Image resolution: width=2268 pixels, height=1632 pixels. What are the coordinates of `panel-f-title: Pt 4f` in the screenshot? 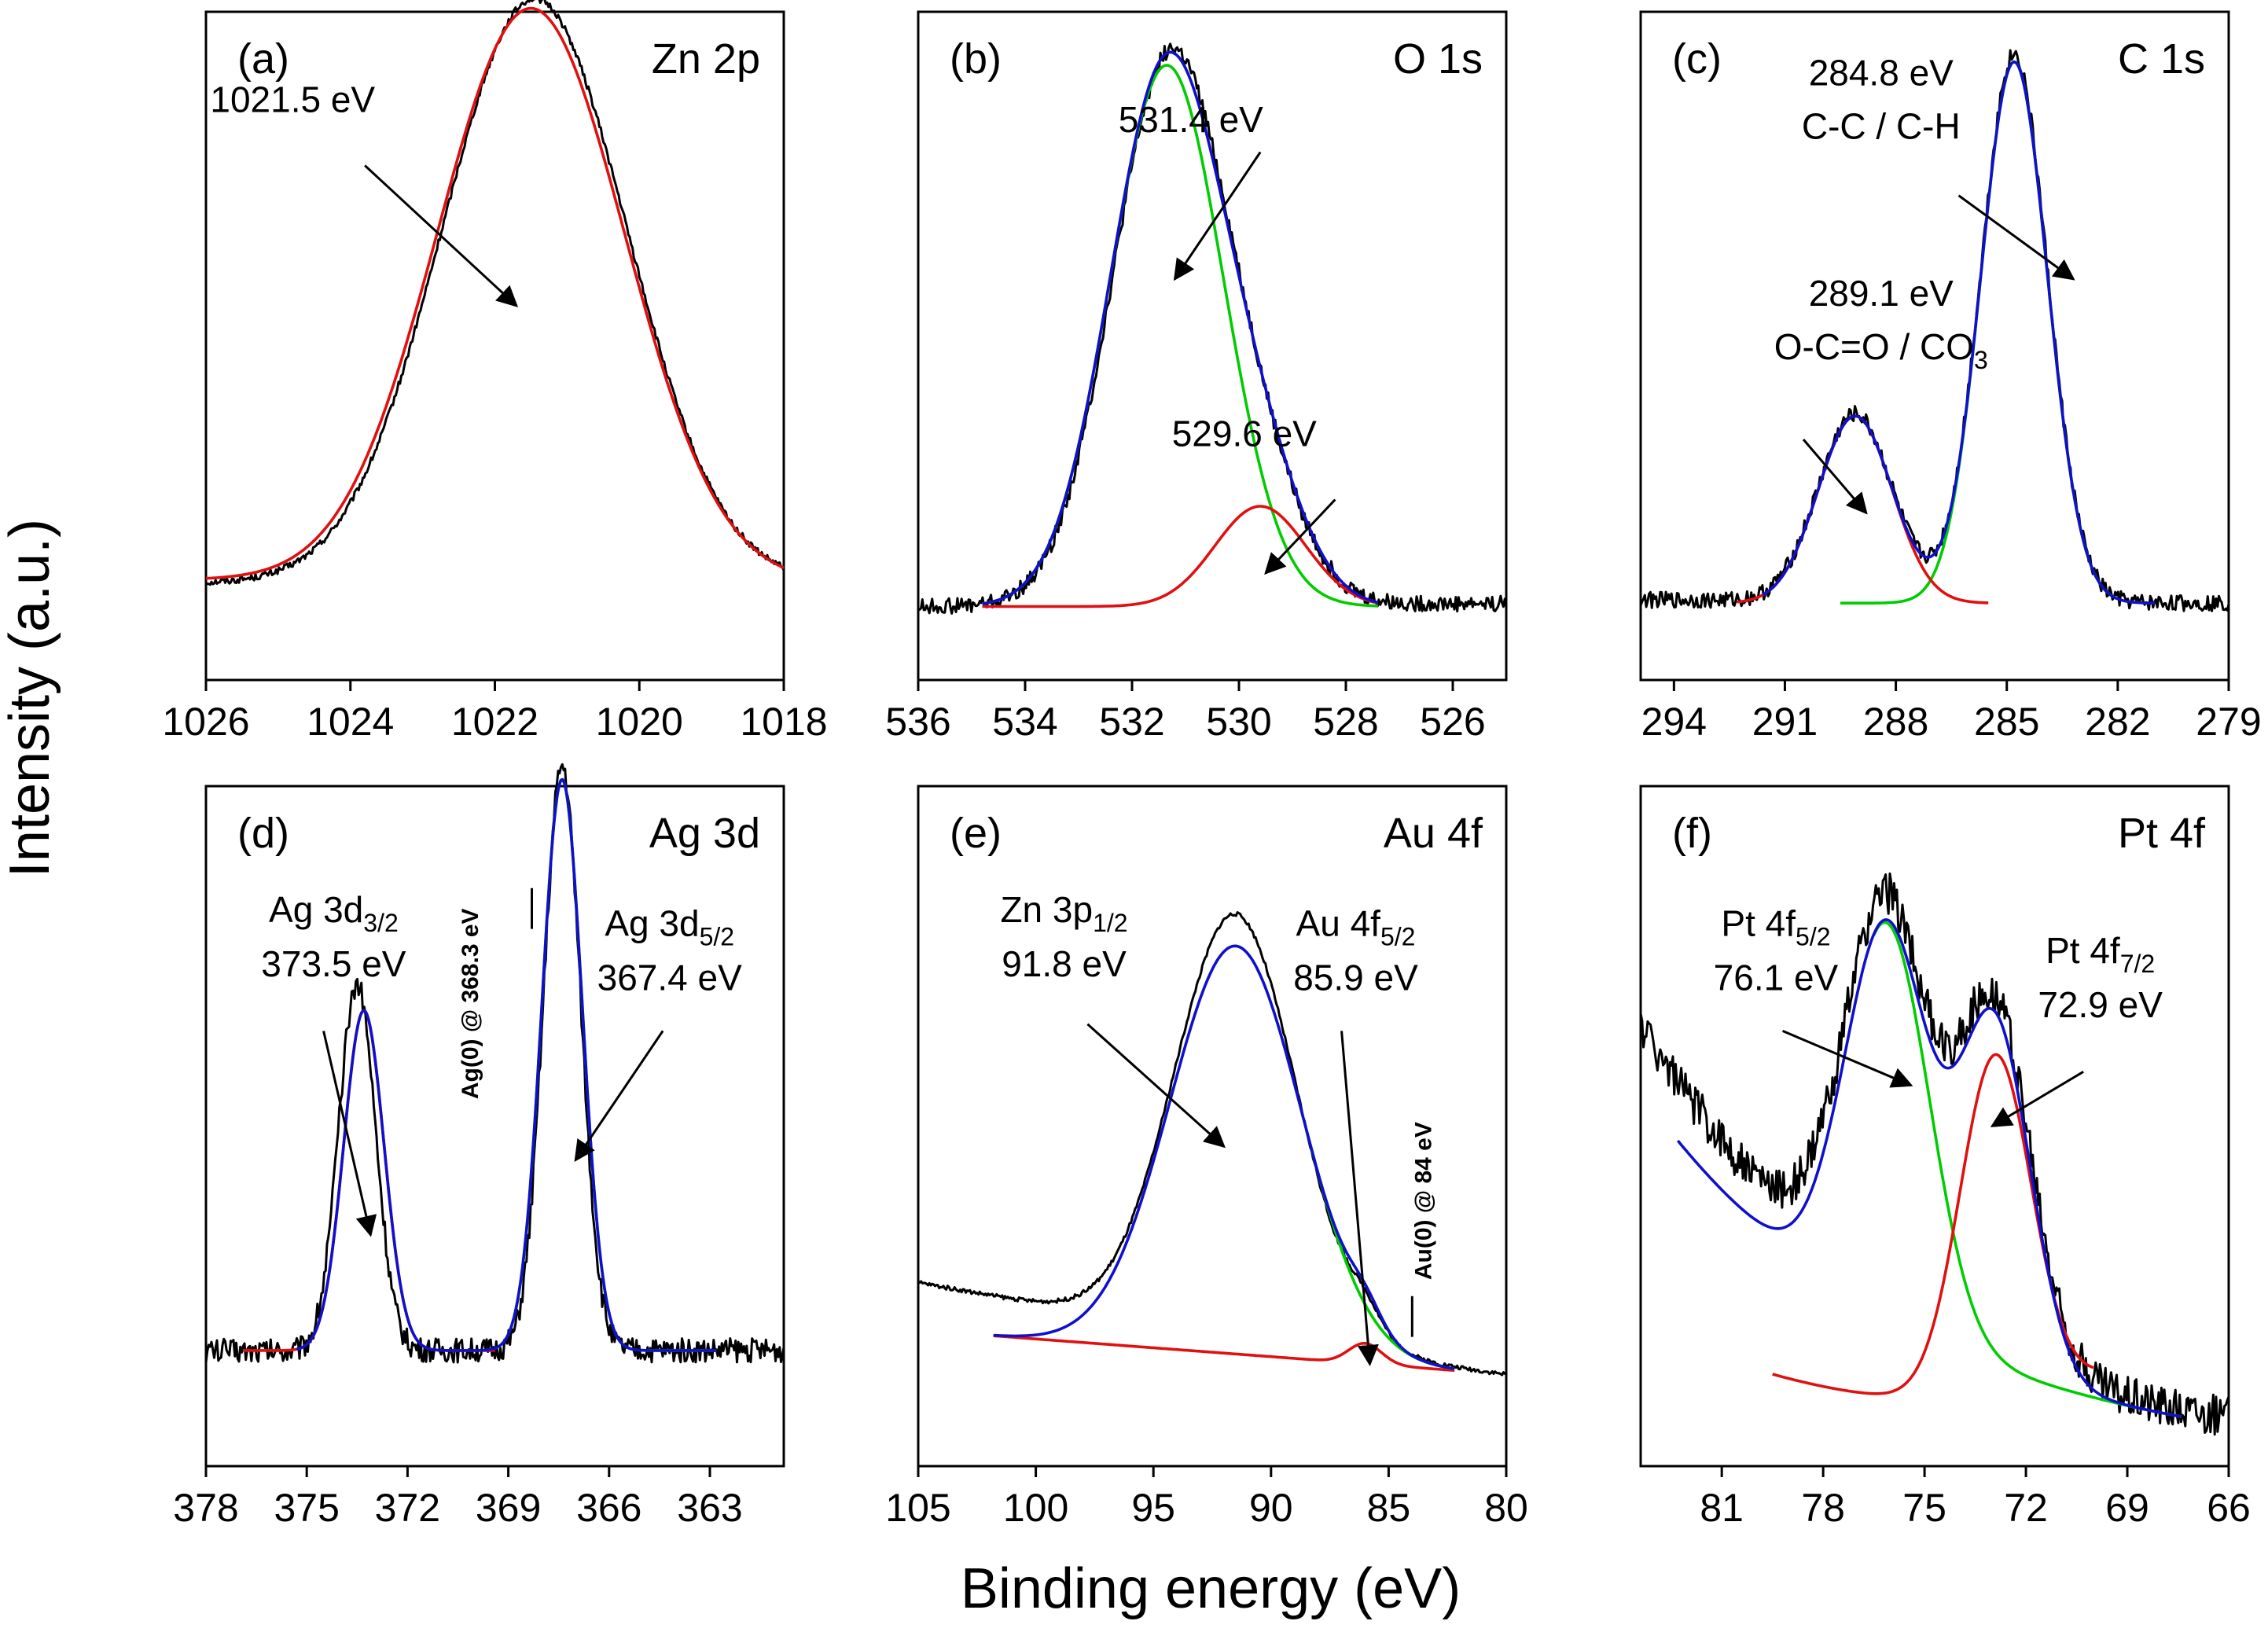 It's located at (2162, 833).